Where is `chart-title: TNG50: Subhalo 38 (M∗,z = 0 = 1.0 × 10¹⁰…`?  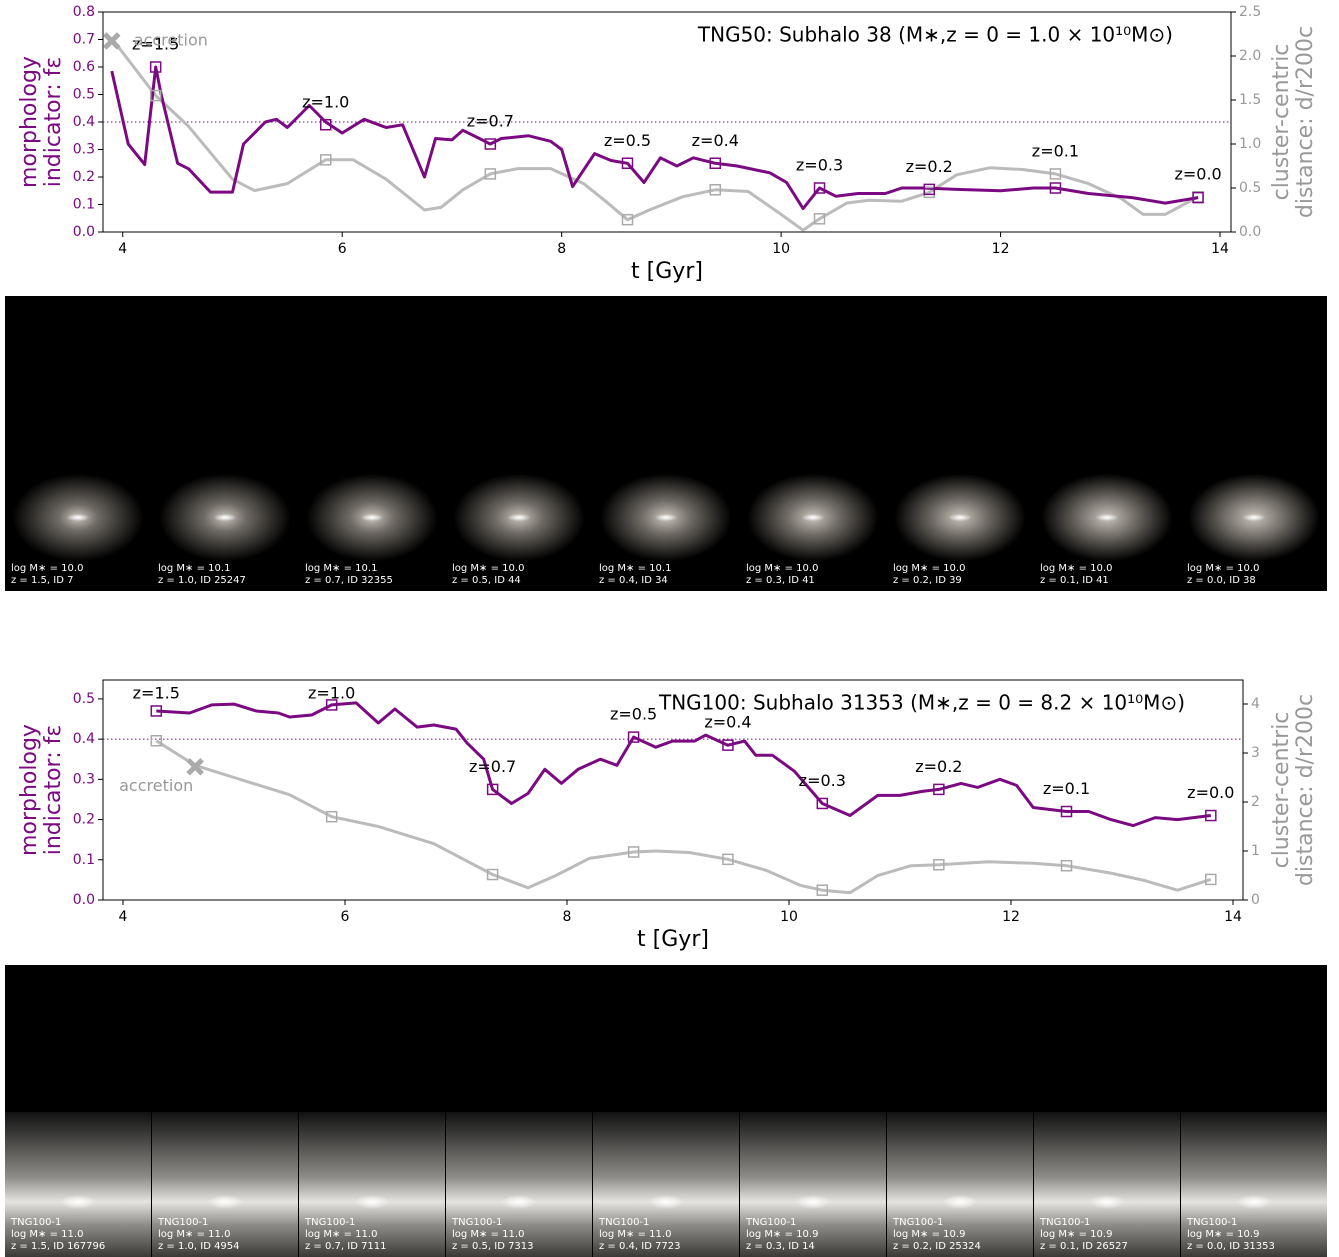 chart-title: TNG50: Subhalo 38 (M∗,z = 0 = 1.0 × 10¹⁰… is located at coordinates (935, 35).